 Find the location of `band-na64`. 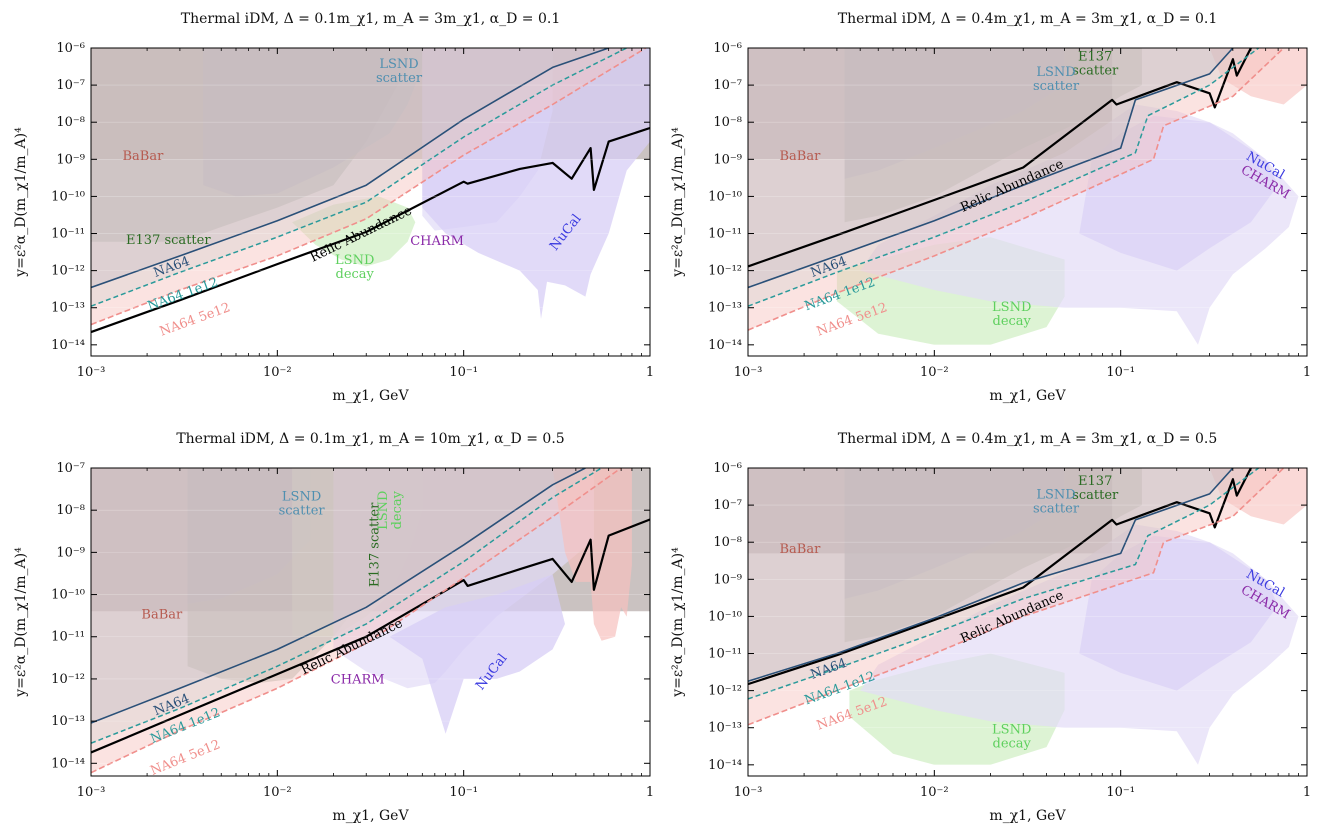

band-na64 is located at coordinates (350, 168).